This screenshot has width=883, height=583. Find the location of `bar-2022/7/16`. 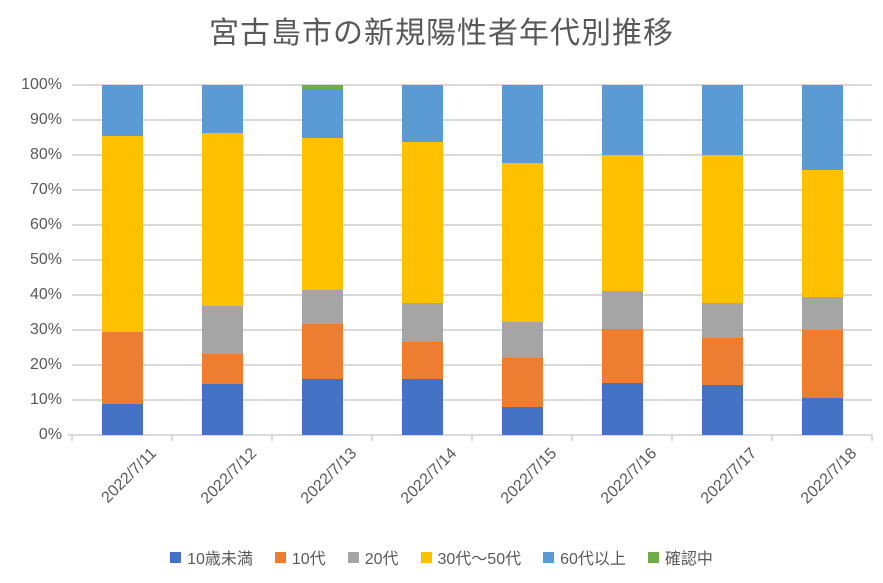

bar-2022/7/16 is located at coordinates (622, 260).